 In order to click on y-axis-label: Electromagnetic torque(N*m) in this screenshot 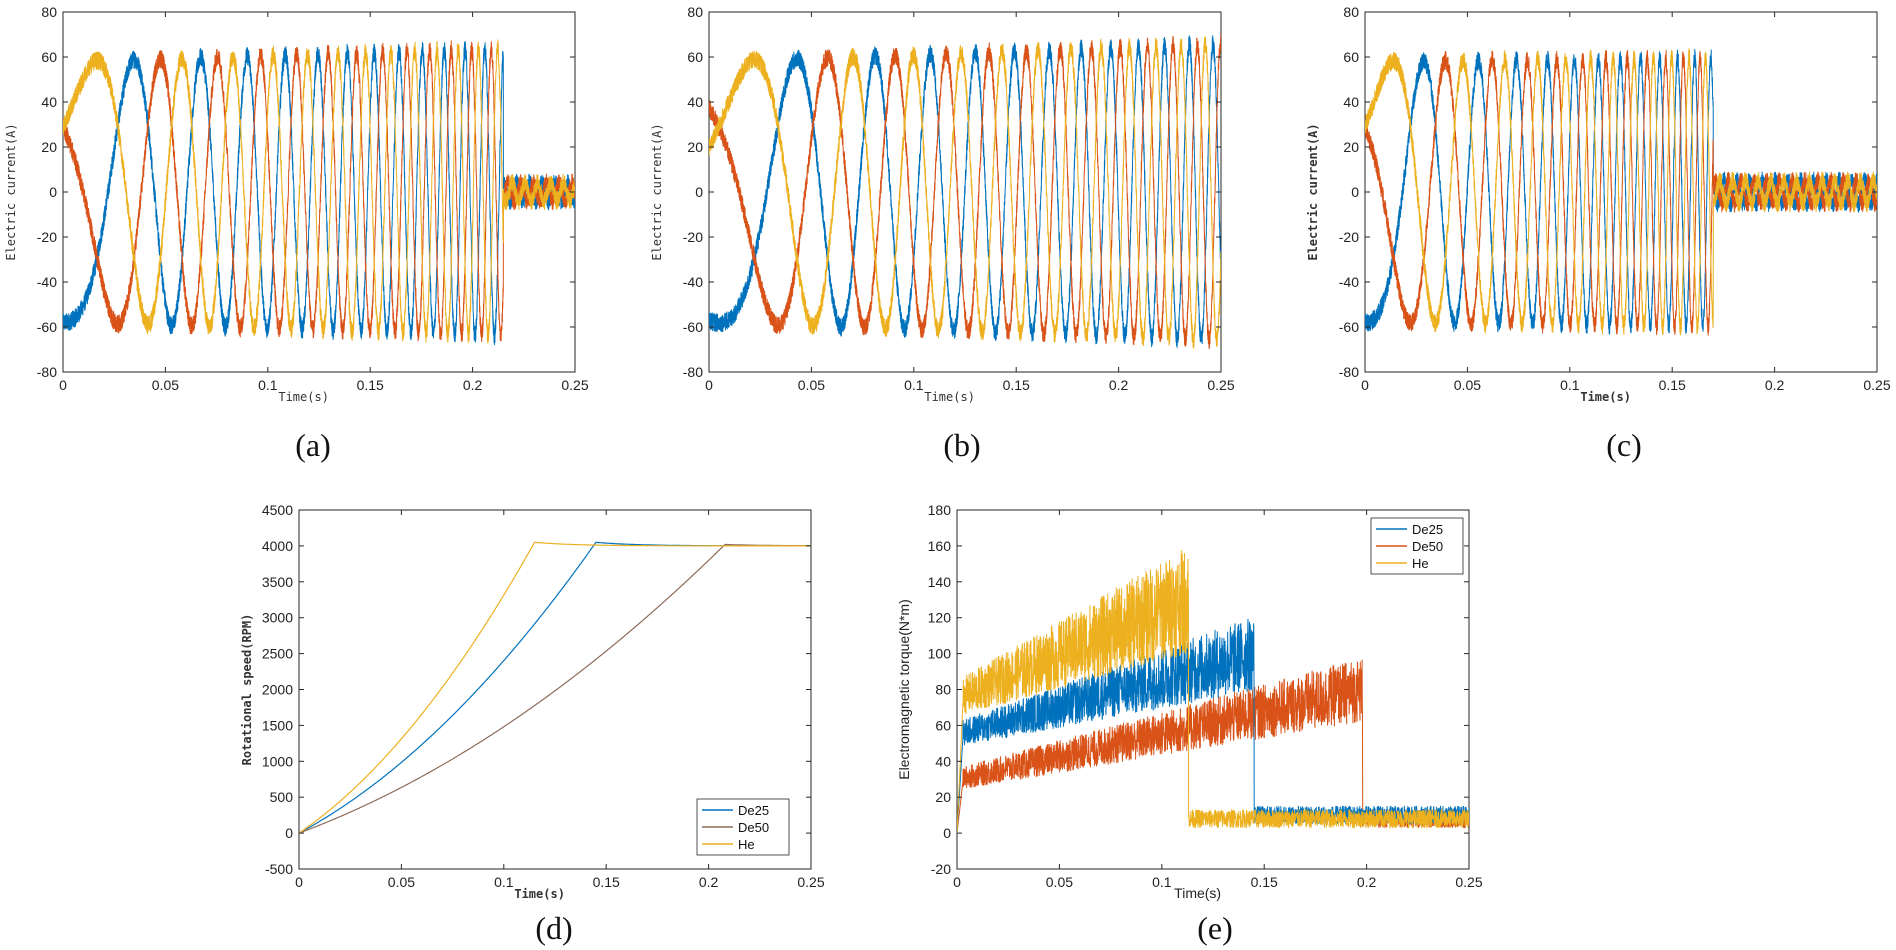, I will do `click(904, 689)`.